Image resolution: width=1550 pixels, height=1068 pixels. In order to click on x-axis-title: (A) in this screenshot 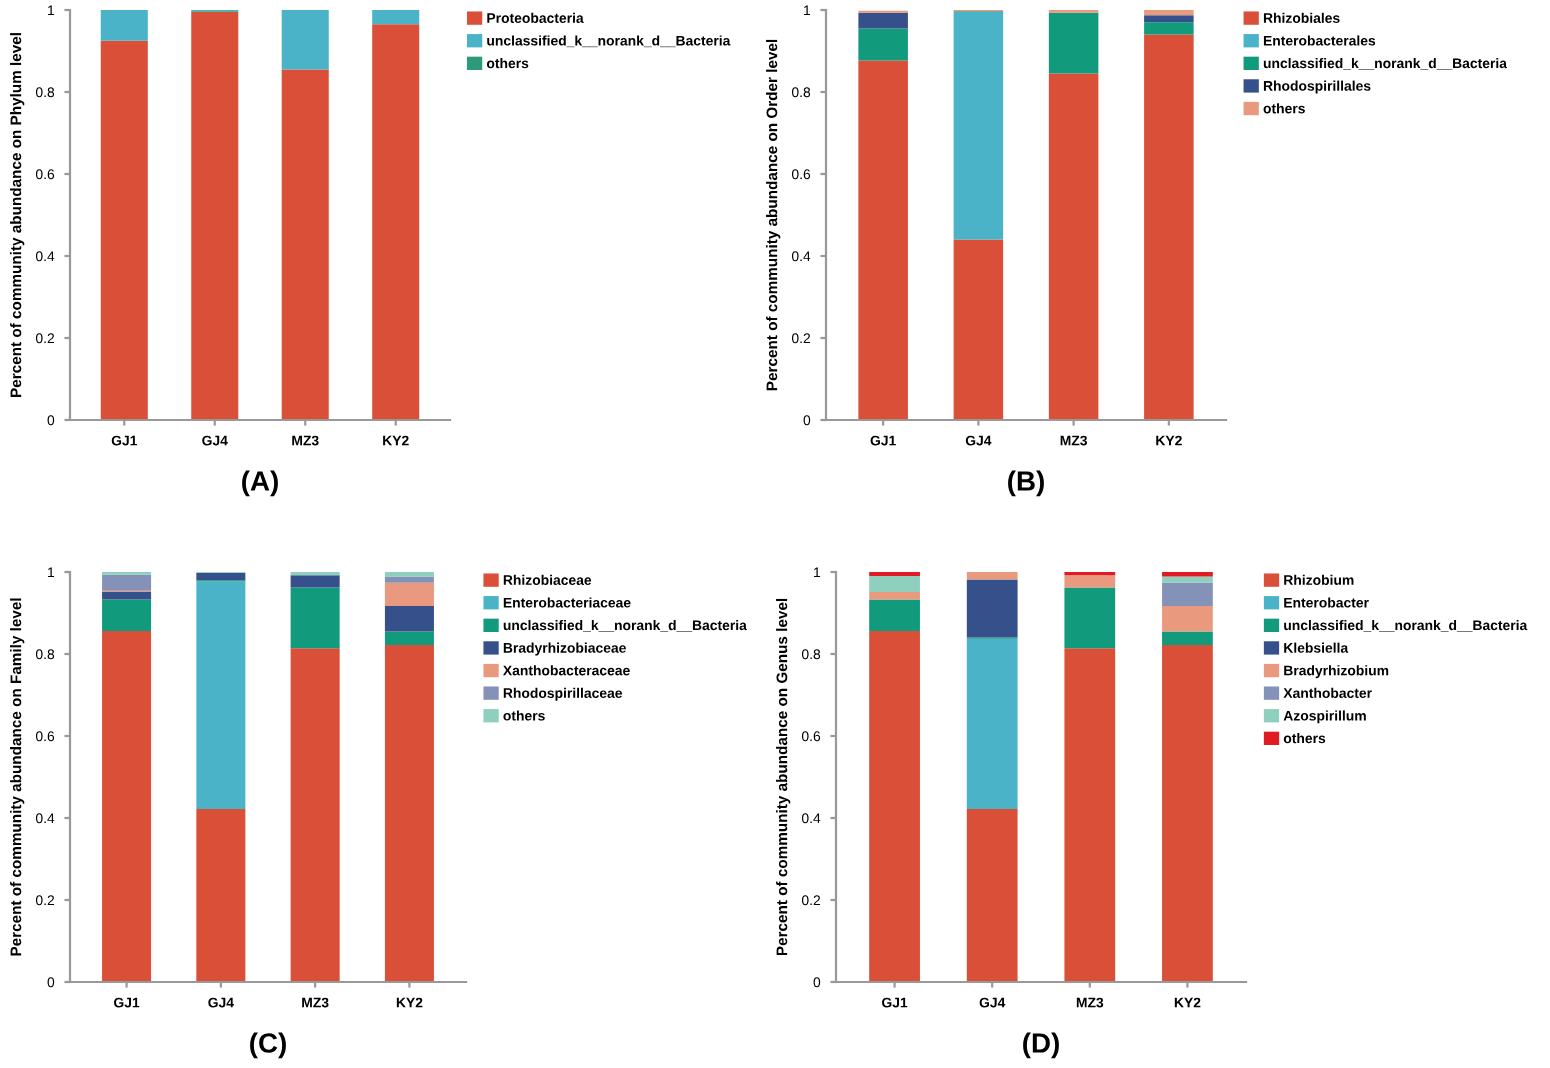, I will do `click(260, 483)`.